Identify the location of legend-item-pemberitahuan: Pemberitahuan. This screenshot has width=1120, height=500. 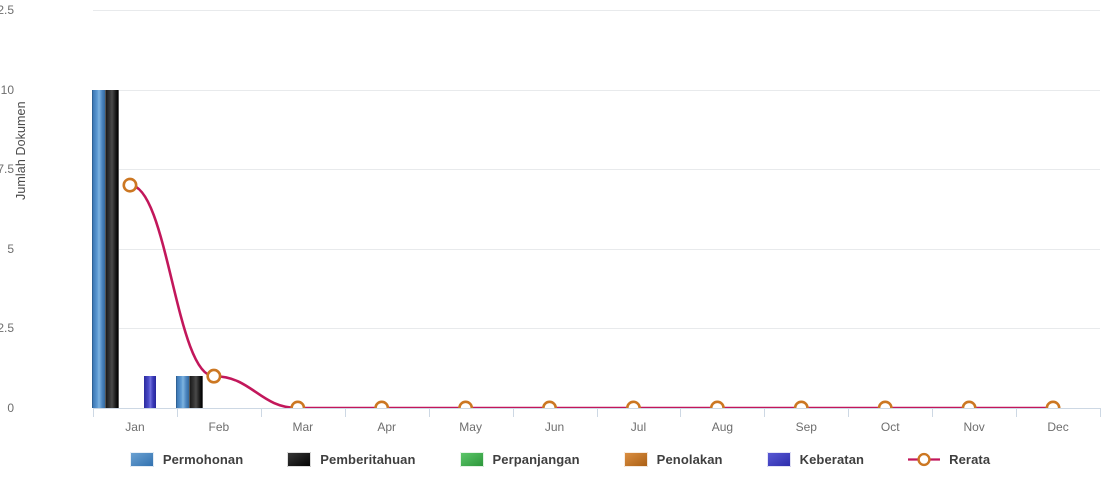
(351, 459).